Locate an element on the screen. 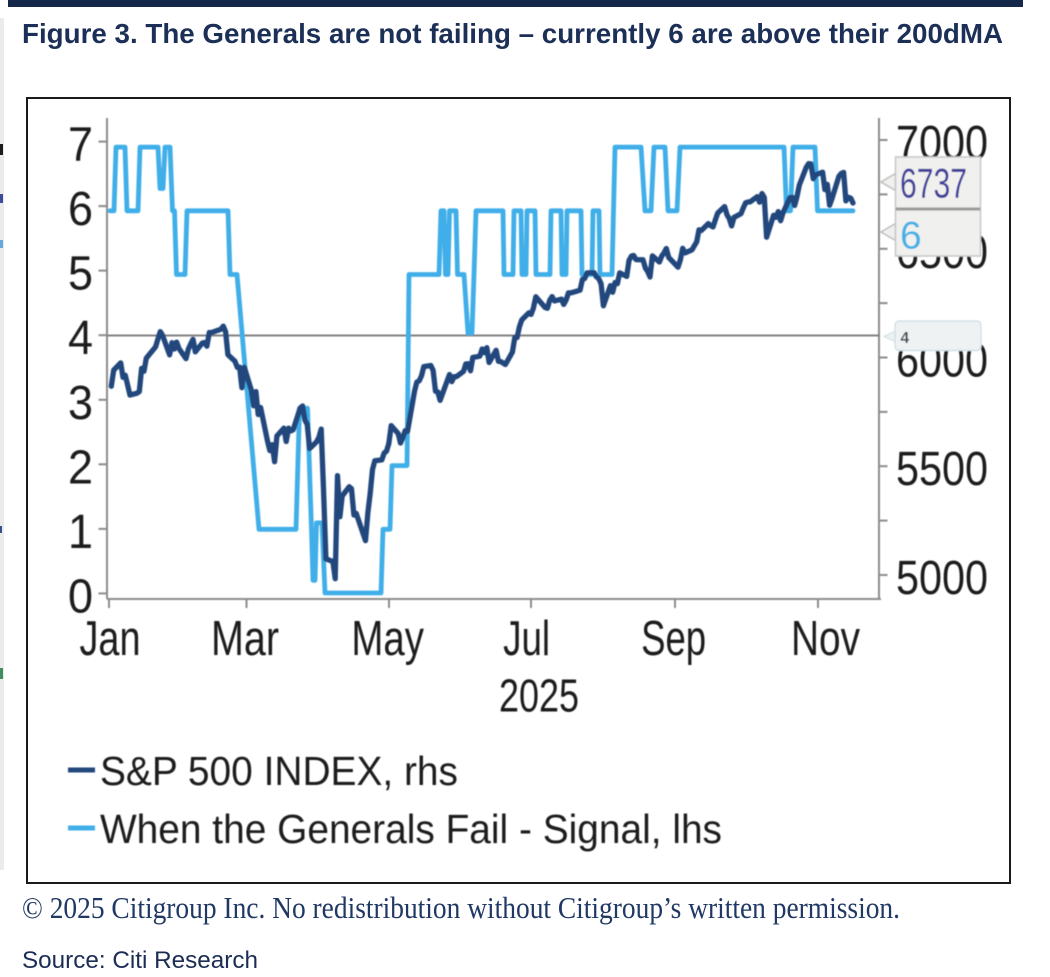  svg-text: 1 is located at coordinates (80, 532).